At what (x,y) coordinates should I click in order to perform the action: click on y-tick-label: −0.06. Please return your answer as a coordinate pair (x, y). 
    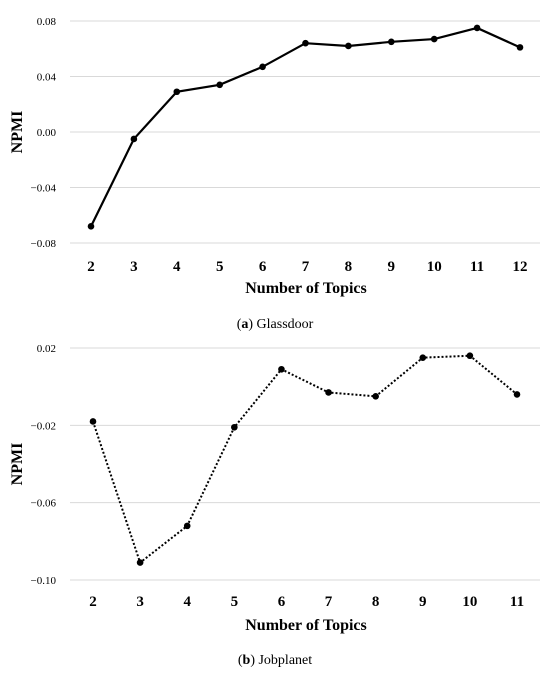
    Looking at the image, I should click on (44, 504).